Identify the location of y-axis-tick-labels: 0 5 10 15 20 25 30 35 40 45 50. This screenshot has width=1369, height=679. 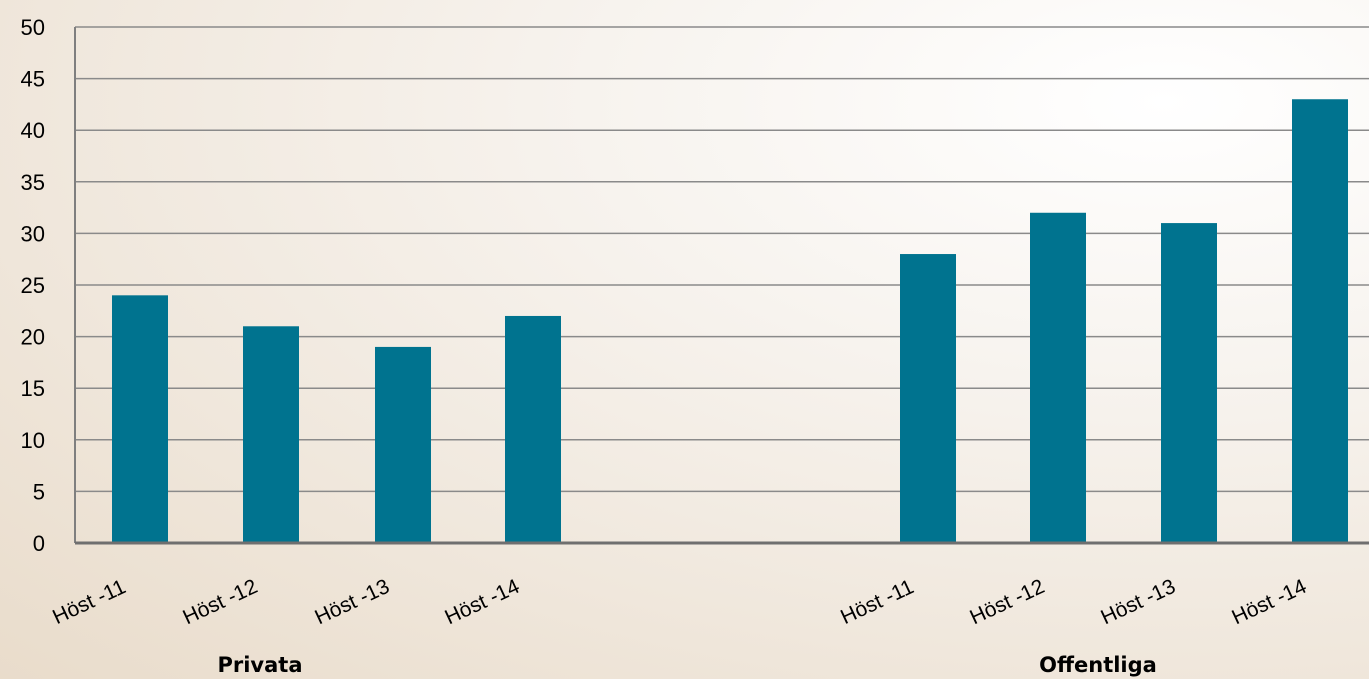
(33, 285).